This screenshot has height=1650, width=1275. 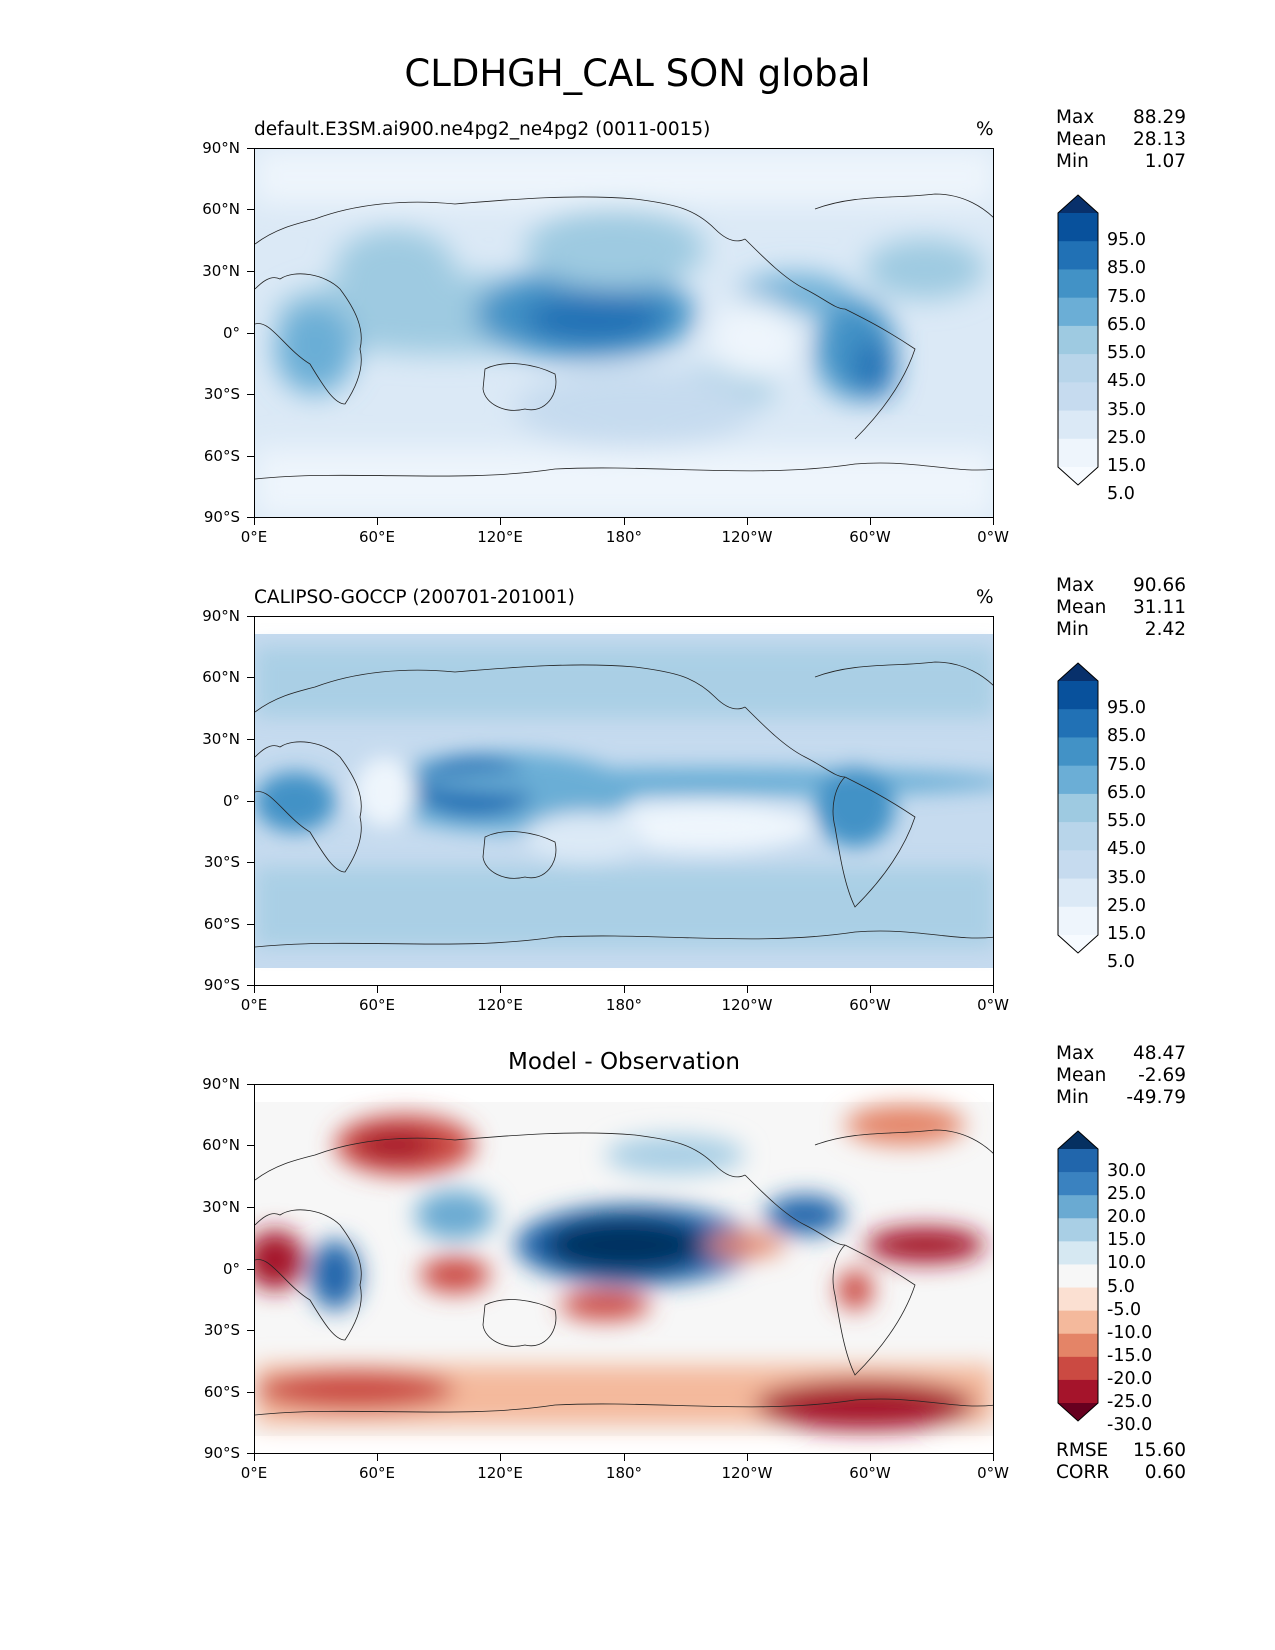 What do you see at coordinates (1159, 139) in the screenshot?
I see `stat-mean: 28.13` at bounding box center [1159, 139].